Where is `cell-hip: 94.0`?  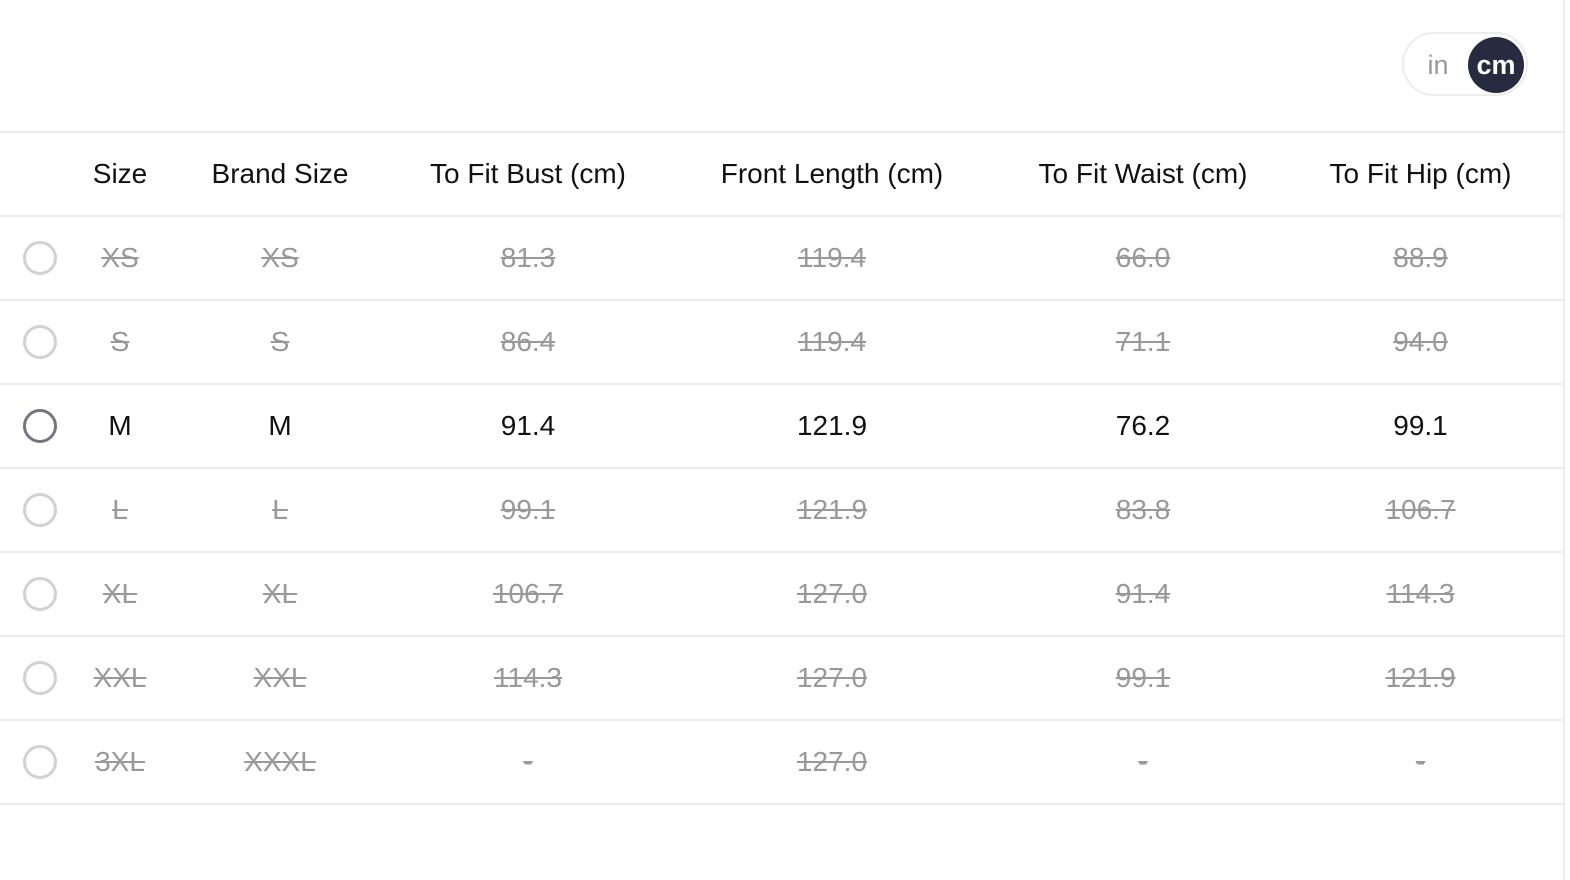
cell-hip: 94.0 is located at coordinates (1420, 341).